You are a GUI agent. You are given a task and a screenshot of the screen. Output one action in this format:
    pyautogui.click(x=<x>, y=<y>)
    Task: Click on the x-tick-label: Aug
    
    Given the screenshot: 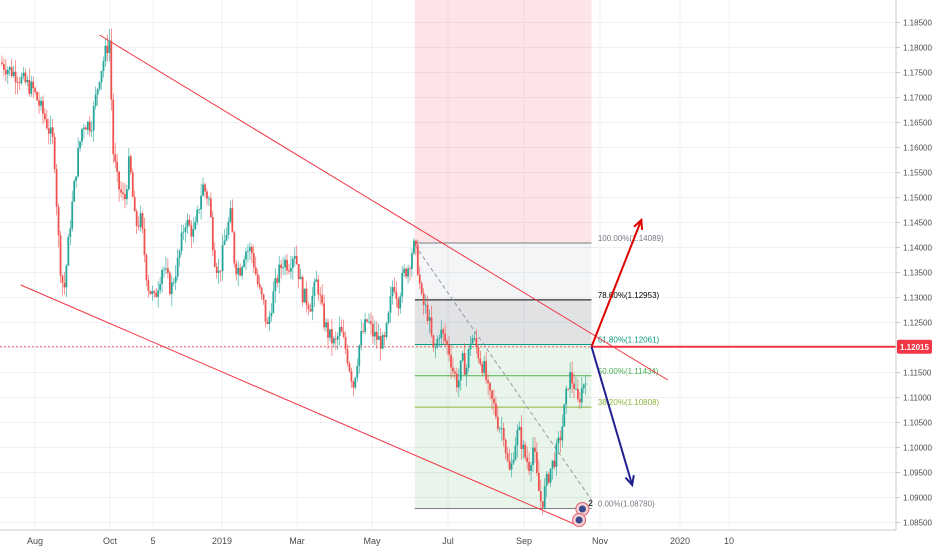 What is the action you would take?
    pyautogui.click(x=35, y=541)
    